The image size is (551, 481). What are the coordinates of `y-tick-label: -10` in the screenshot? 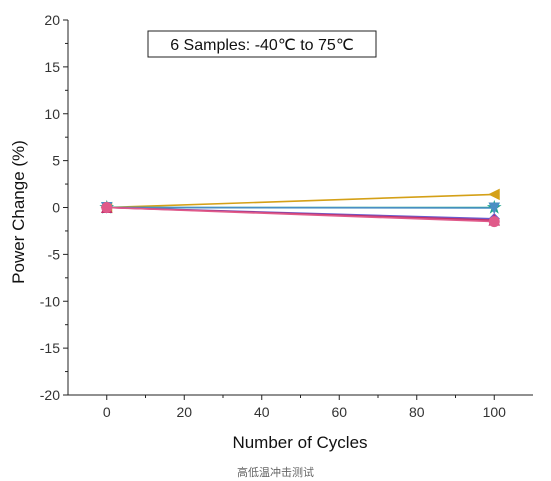 It's located at (50, 301).